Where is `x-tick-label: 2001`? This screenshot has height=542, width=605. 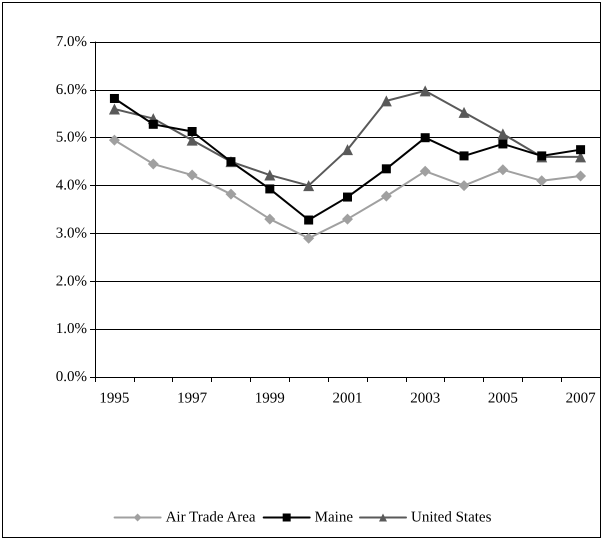
x-tick-label: 2001 is located at coordinates (347, 398).